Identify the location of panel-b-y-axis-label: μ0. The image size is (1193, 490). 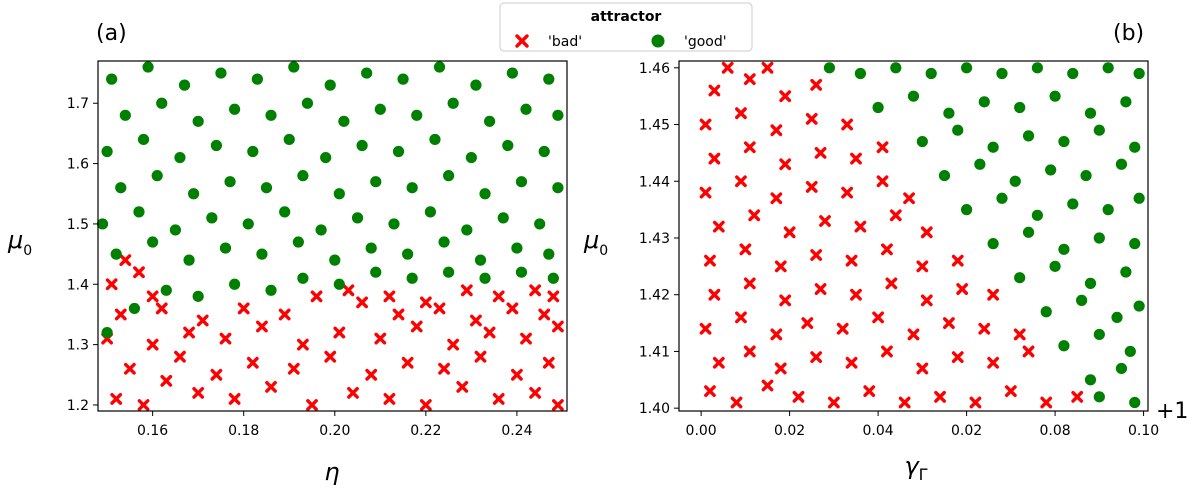
(595, 242).